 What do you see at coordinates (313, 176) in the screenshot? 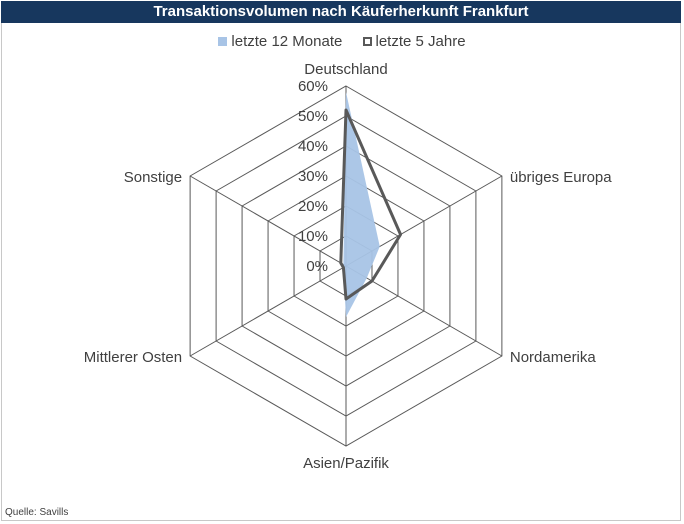
I see `tick-label-3: 30%` at bounding box center [313, 176].